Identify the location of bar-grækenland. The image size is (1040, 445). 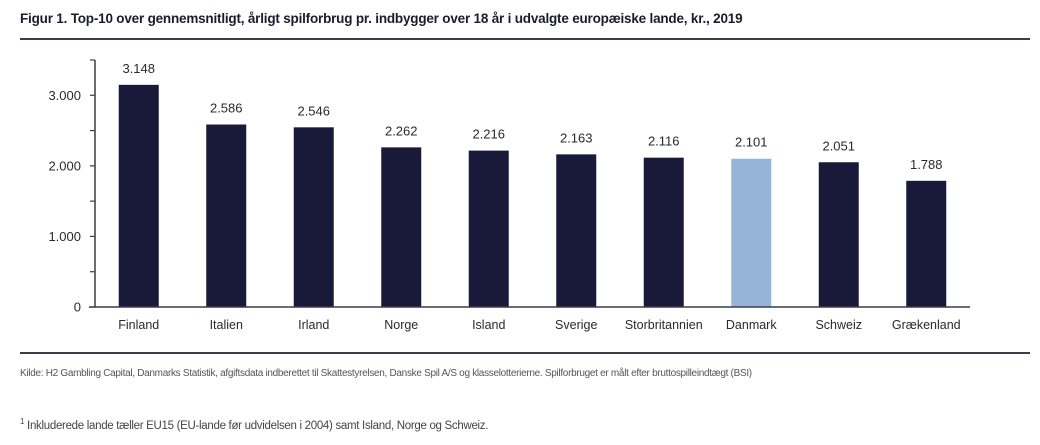
(926, 243).